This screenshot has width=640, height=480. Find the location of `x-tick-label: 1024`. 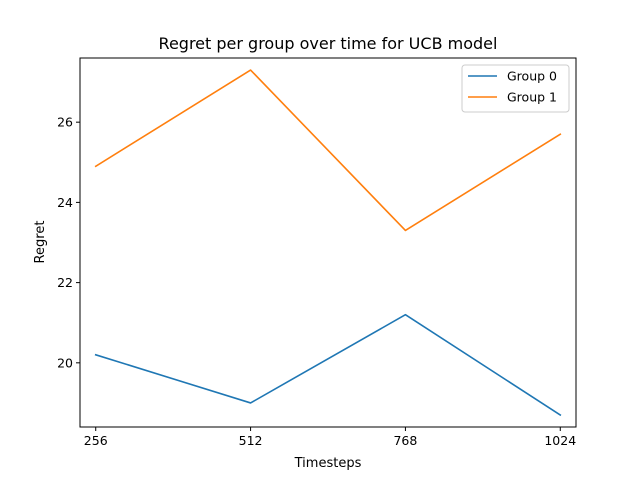

x-tick-label: 1024 is located at coordinates (560, 440).